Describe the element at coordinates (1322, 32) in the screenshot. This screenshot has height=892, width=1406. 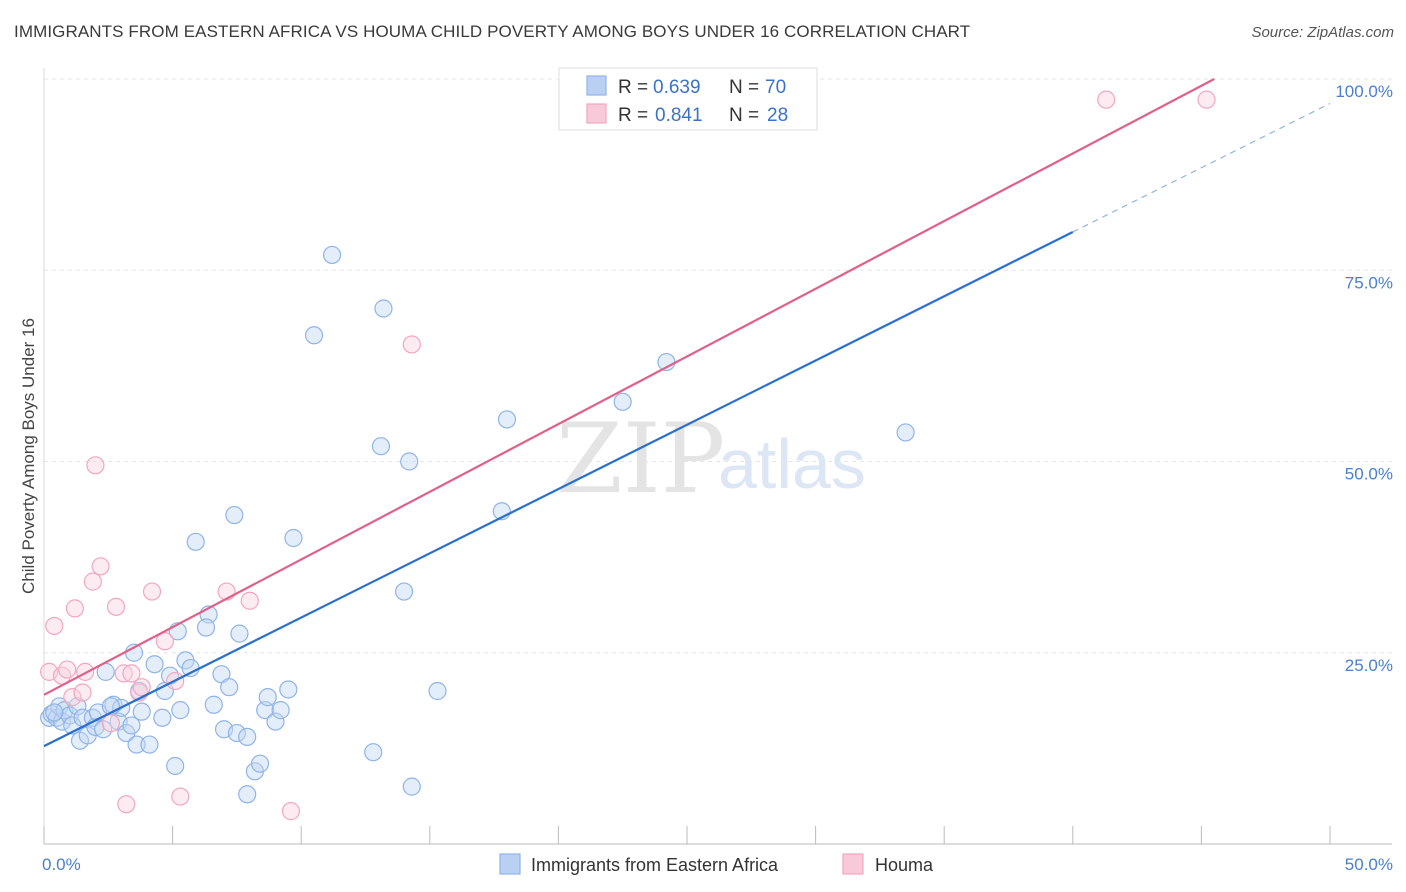
I see `chart-source: Source: ZipAtlas.com` at that location.